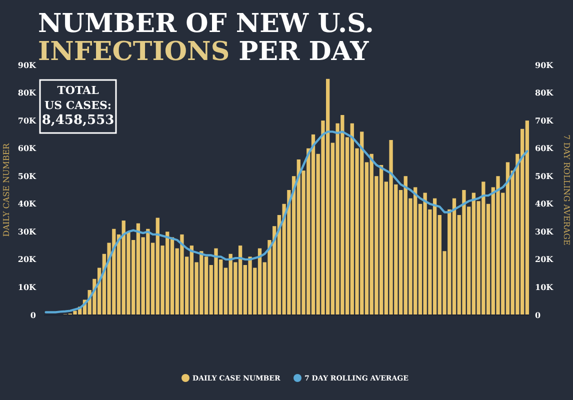  I want to click on y-tick-label: 0, so click(33, 315).